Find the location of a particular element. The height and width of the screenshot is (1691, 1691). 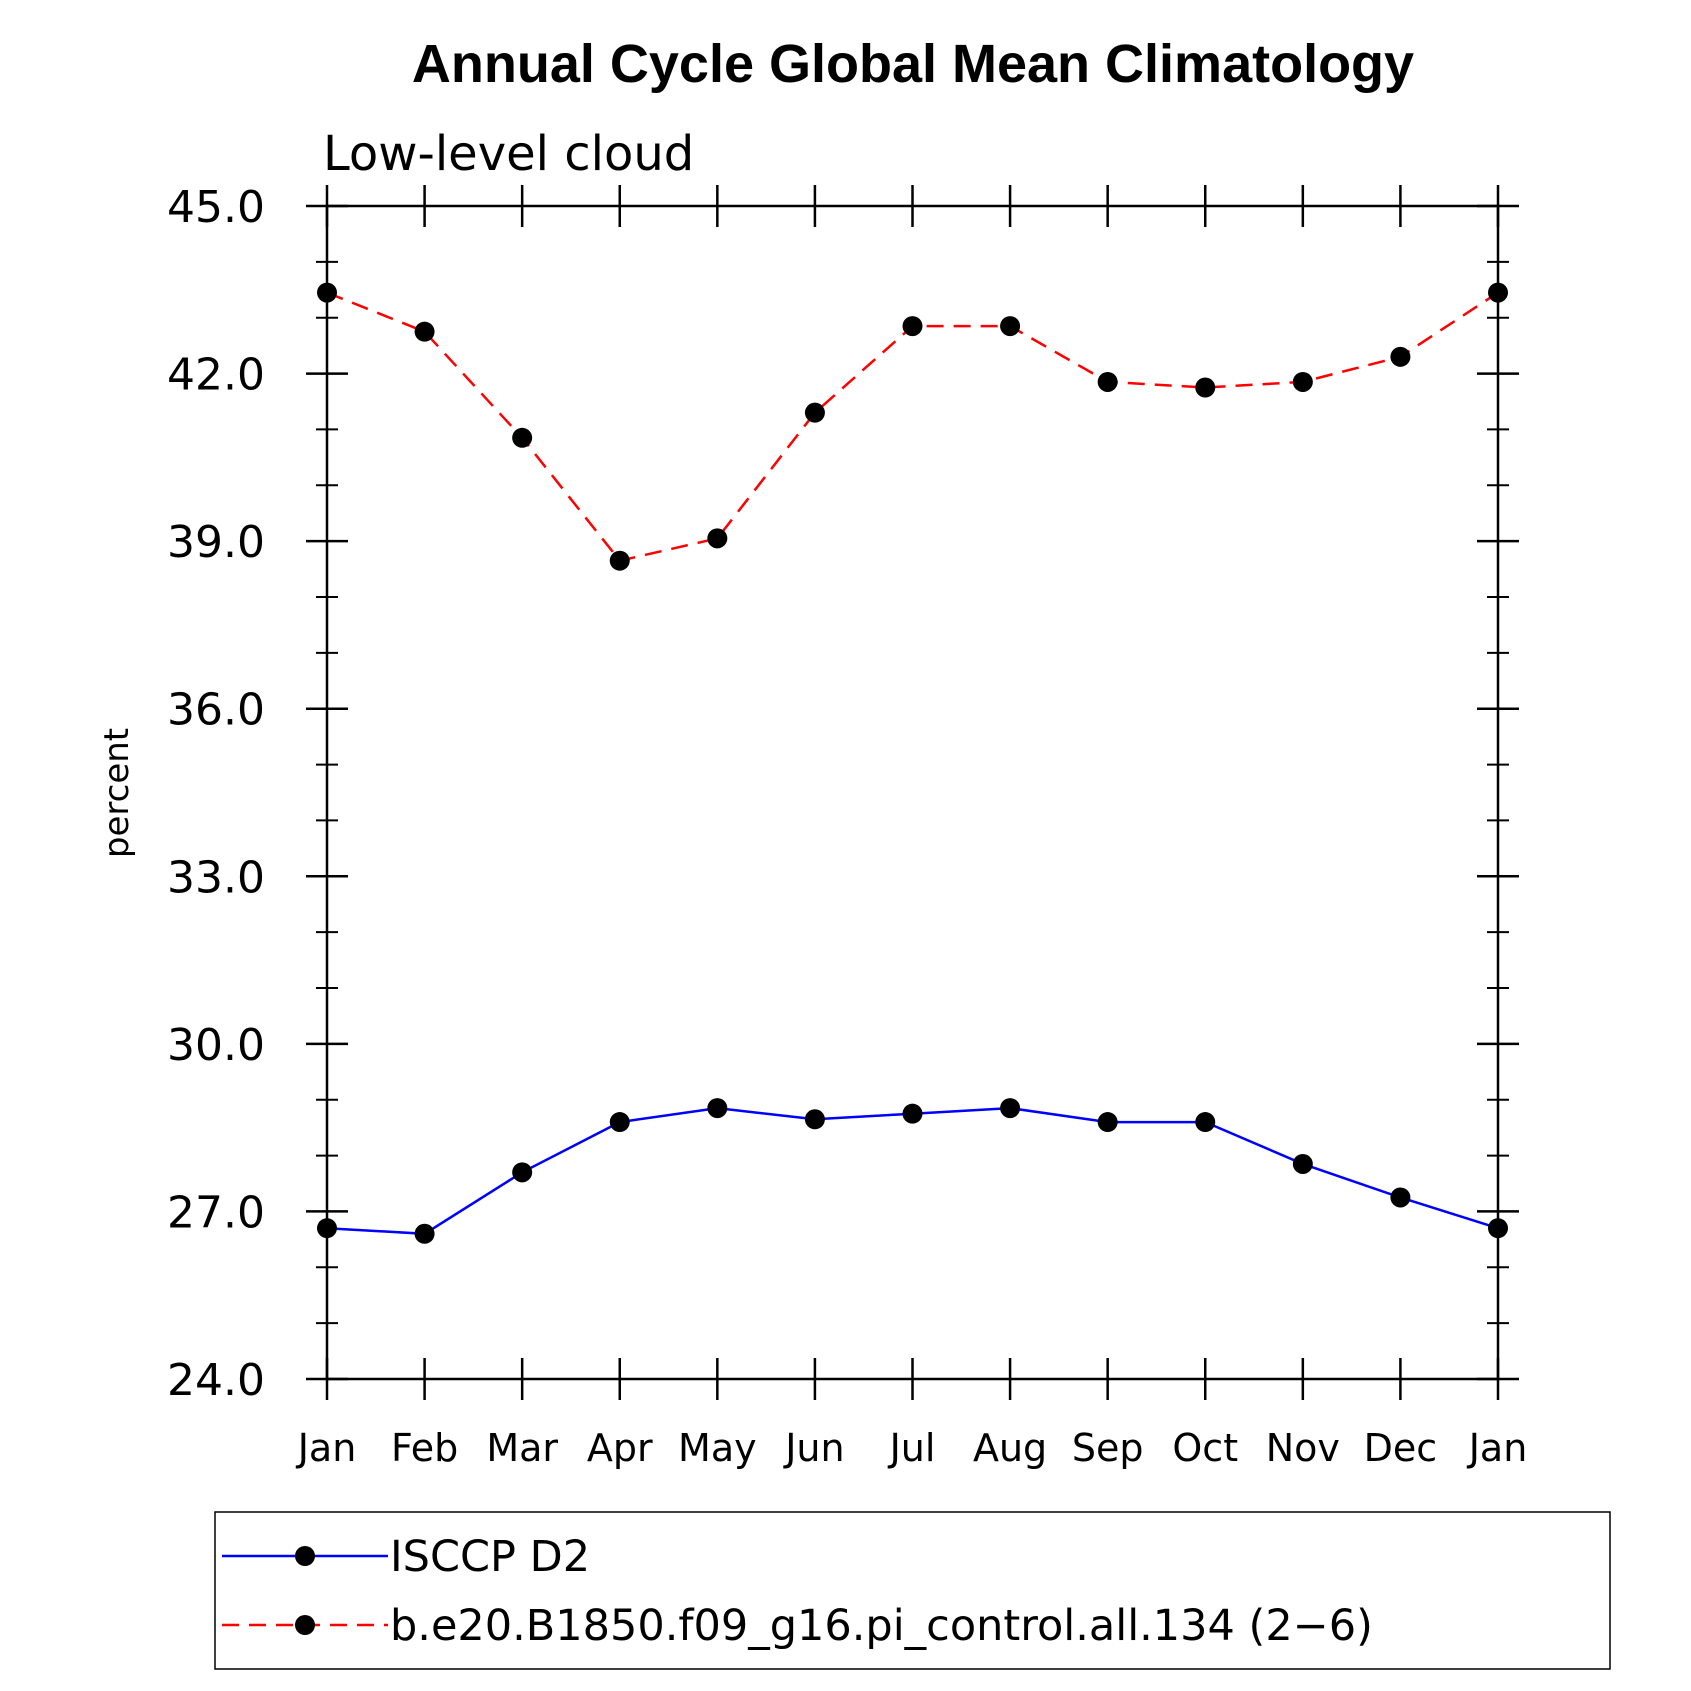

x-tick-label: Aug is located at coordinates (1010, 1448).